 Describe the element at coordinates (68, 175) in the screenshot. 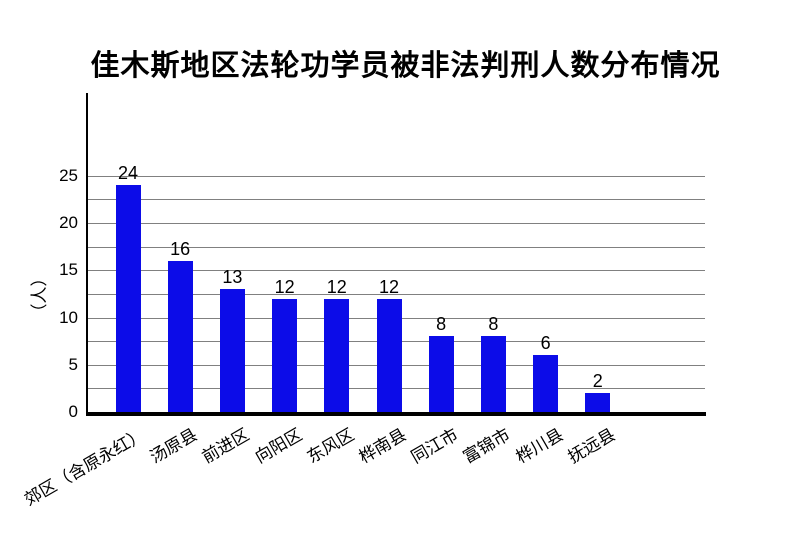

I see `y-tick-label: 25` at that location.